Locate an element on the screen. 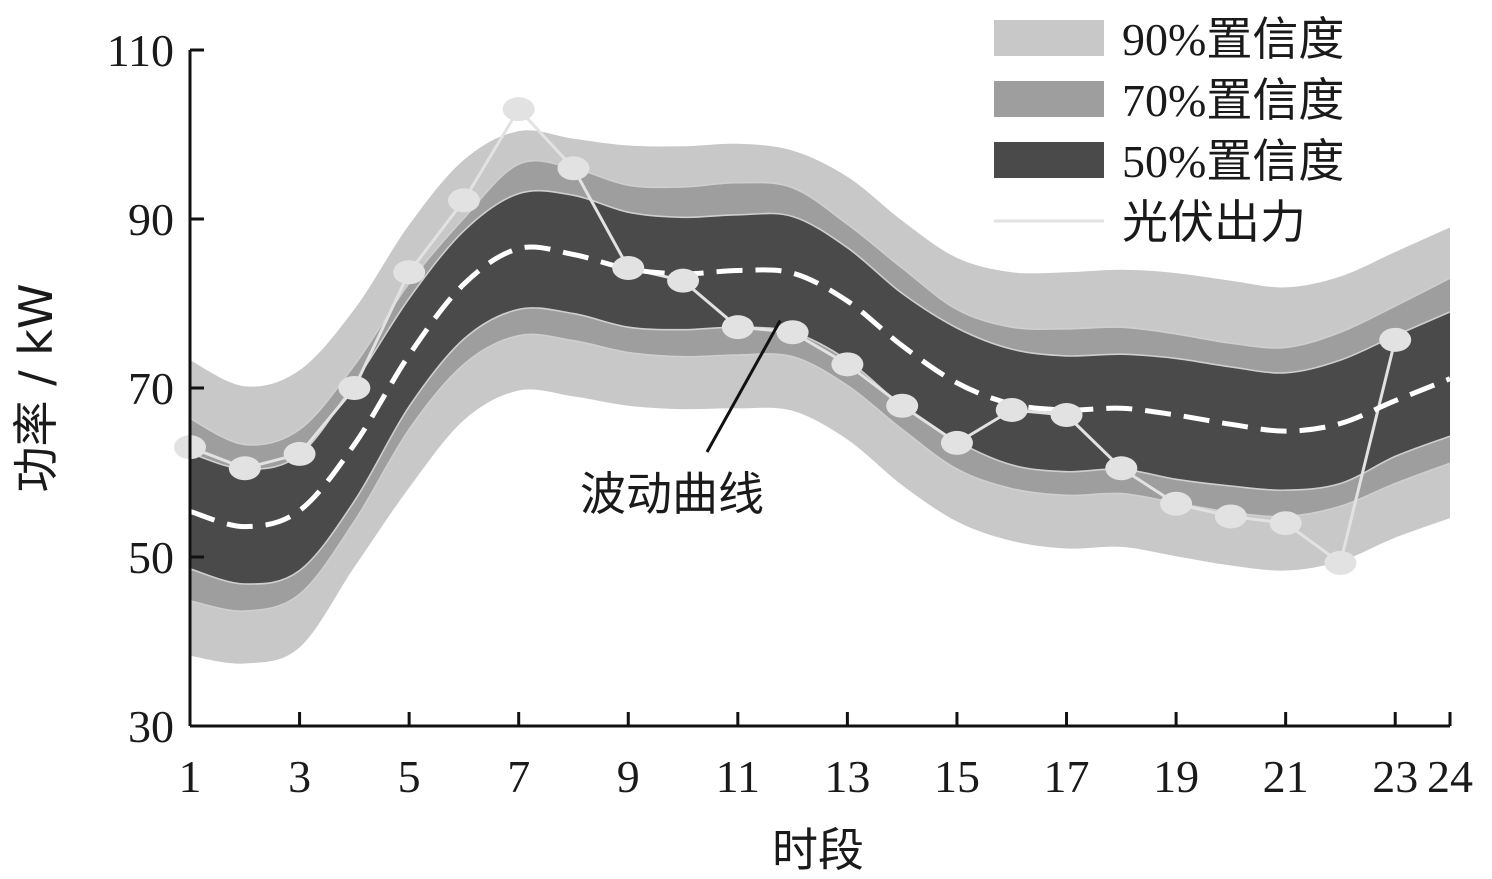 The image size is (1492, 879). legend-label: 50%置信度 is located at coordinates (1233, 161).